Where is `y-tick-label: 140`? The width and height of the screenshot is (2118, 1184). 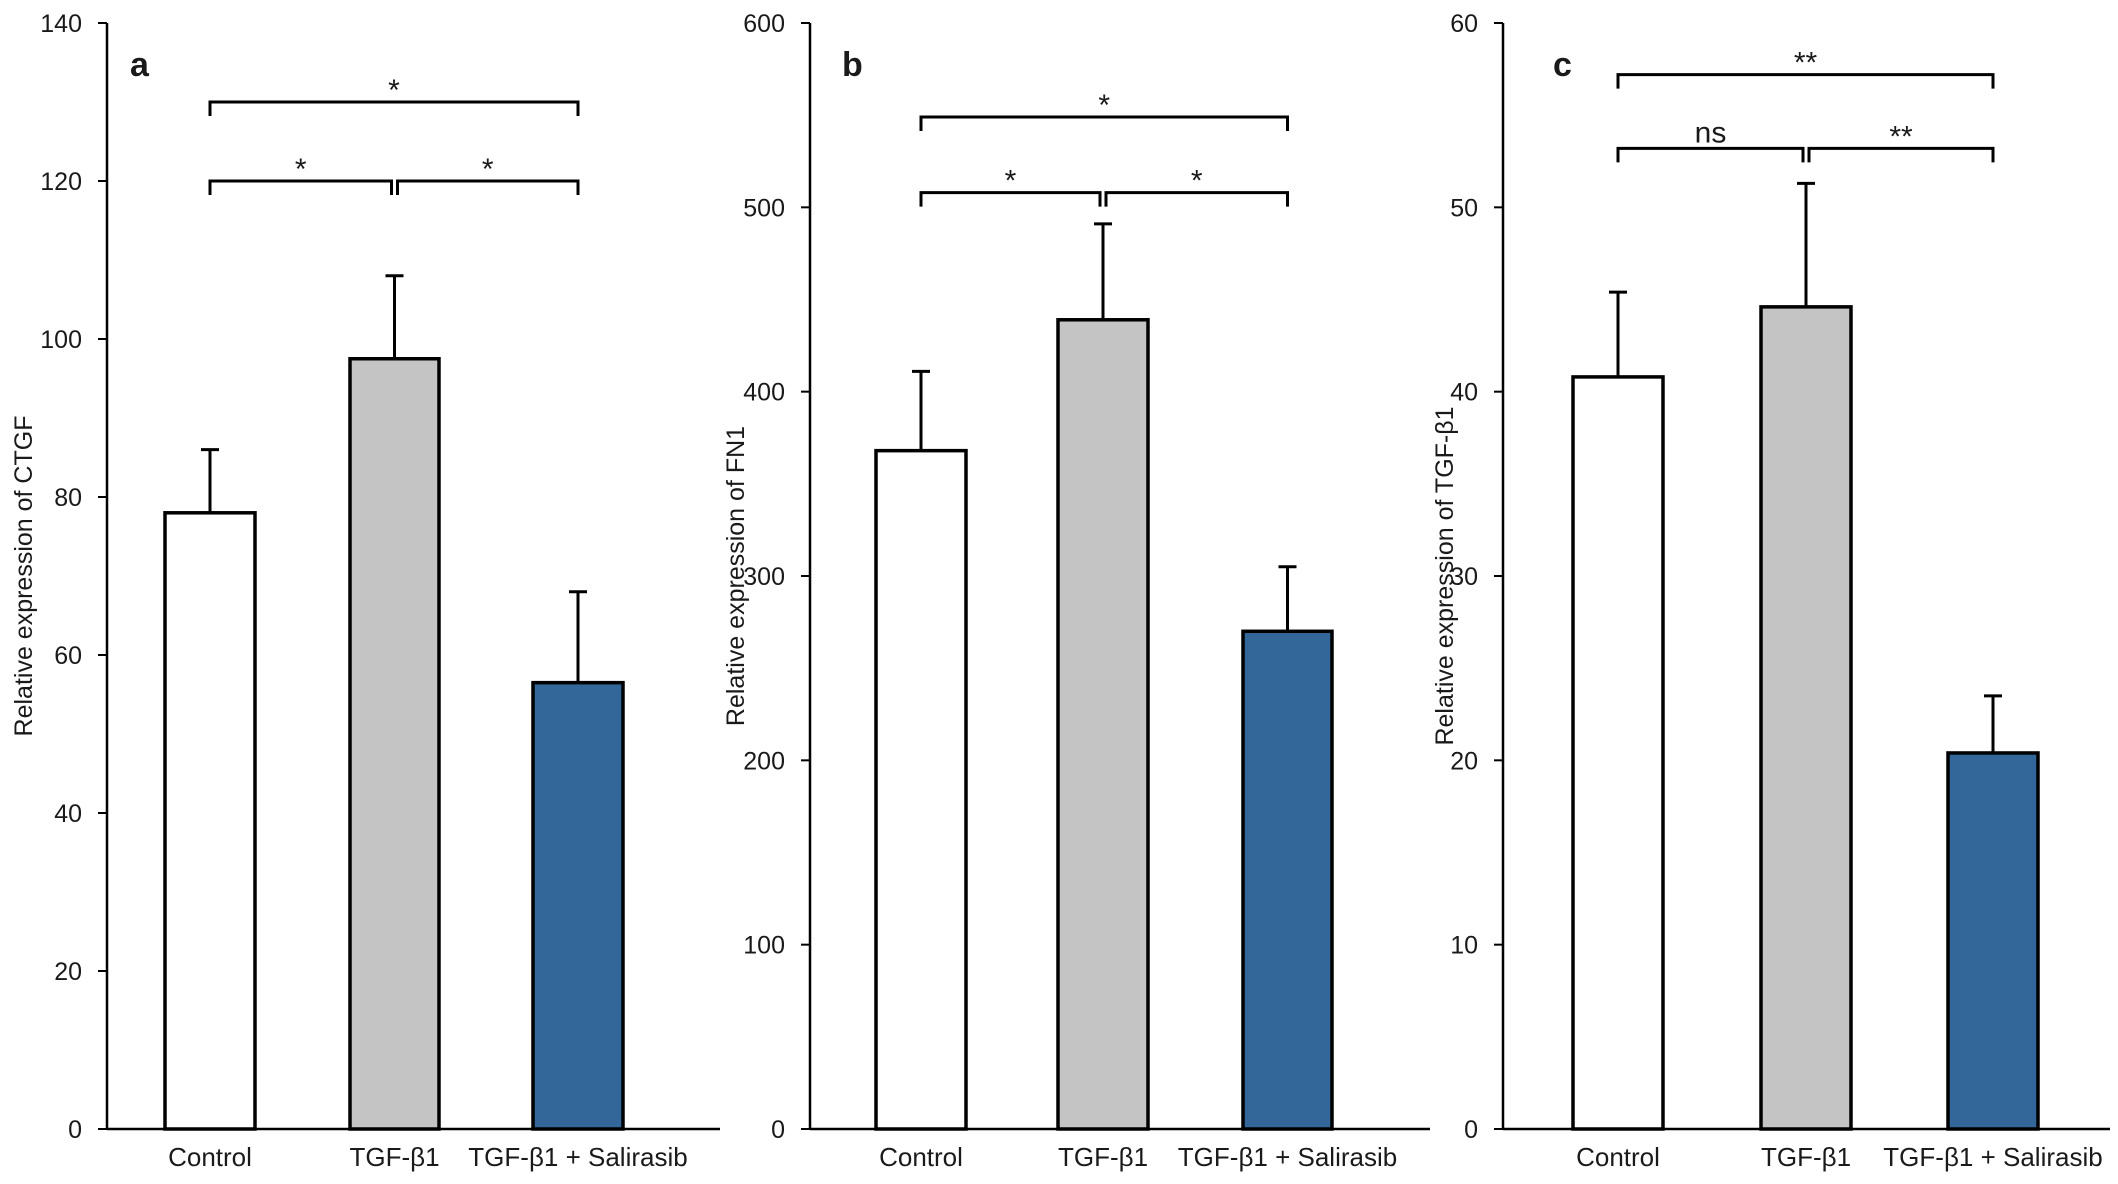 y-tick-label: 140 is located at coordinates (61, 24).